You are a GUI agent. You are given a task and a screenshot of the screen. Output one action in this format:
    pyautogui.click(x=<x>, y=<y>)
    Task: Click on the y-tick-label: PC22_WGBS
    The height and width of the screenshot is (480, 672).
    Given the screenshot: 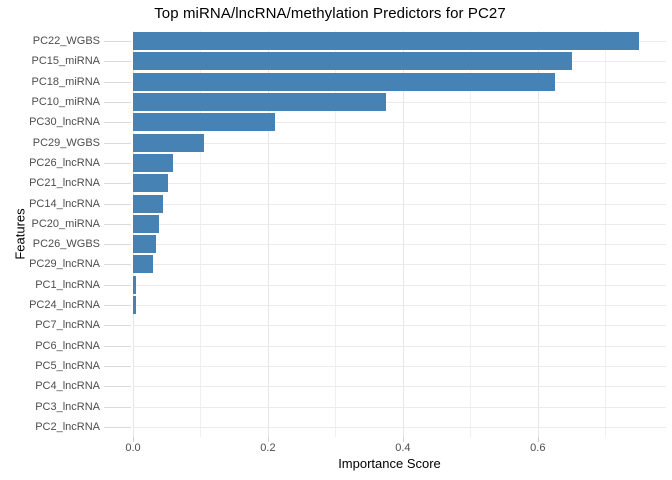 What is the action you would take?
    pyautogui.click(x=66, y=41)
    